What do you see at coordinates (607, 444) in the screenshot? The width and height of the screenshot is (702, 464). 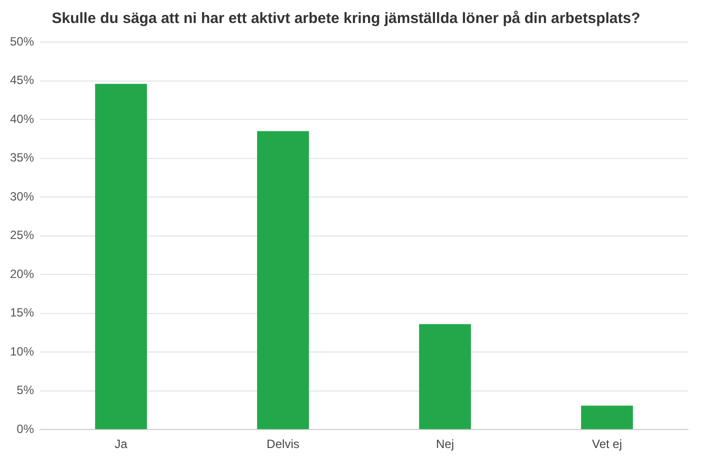 I see `x-tick-label: Vet ej` at bounding box center [607, 444].